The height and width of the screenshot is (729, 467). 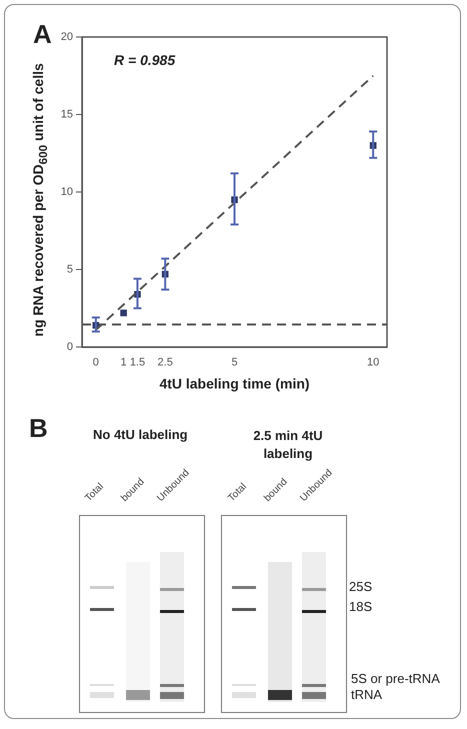 What do you see at coordinates (66, 37) in the screenshot?
I see `y-tick-label: 20` at bounding box center [66, 37].